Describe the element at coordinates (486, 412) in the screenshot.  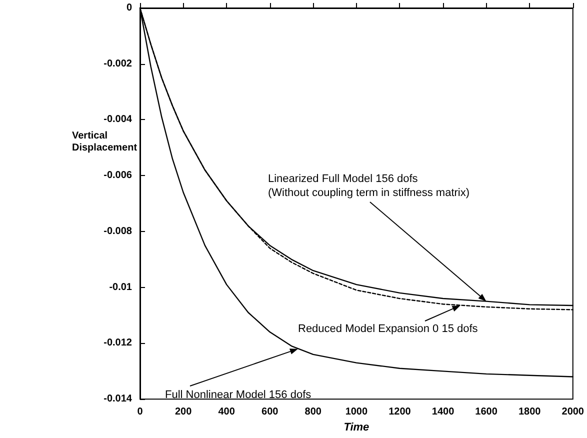
I see `x-tick-label: 1600` at that location.